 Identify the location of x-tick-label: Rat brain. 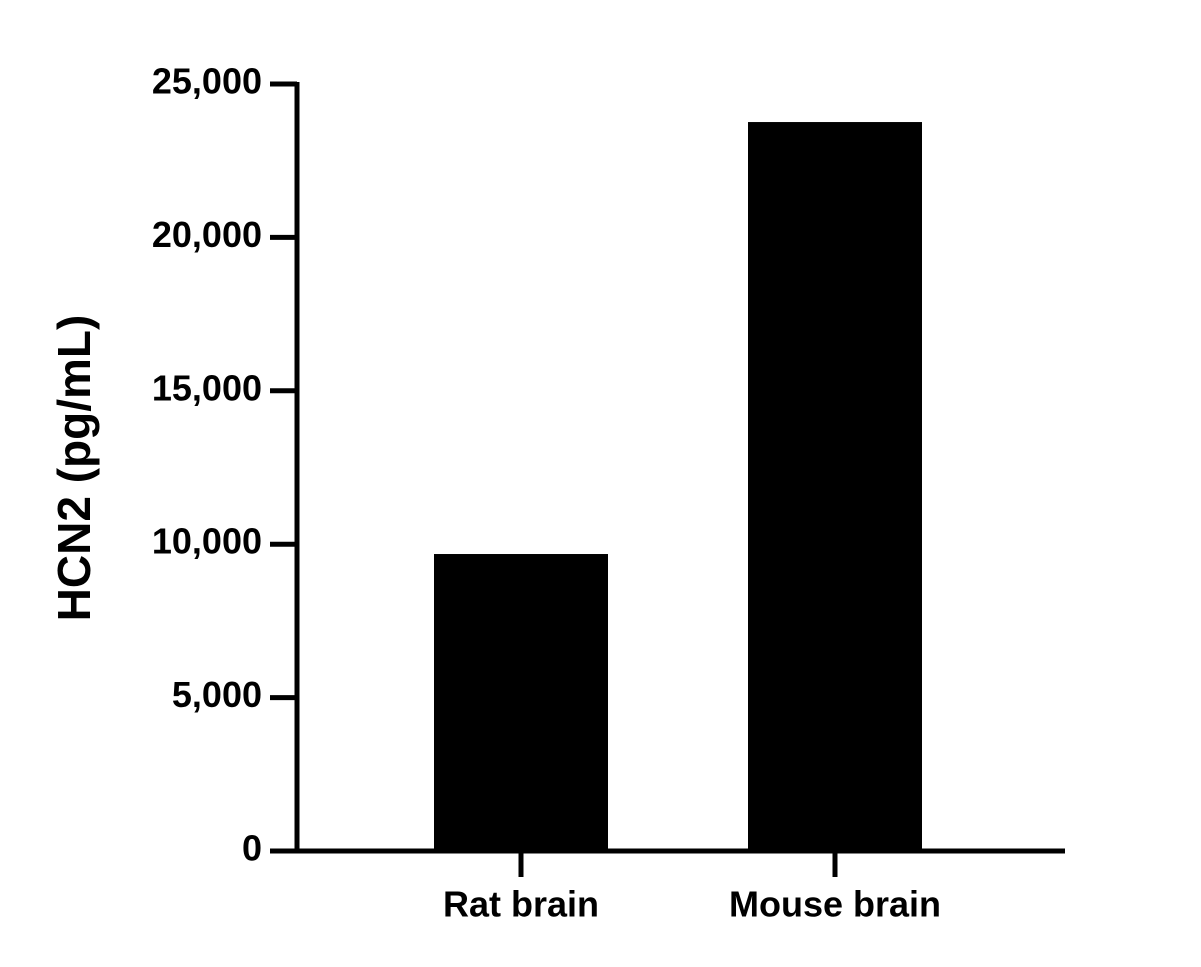
(521, 904).